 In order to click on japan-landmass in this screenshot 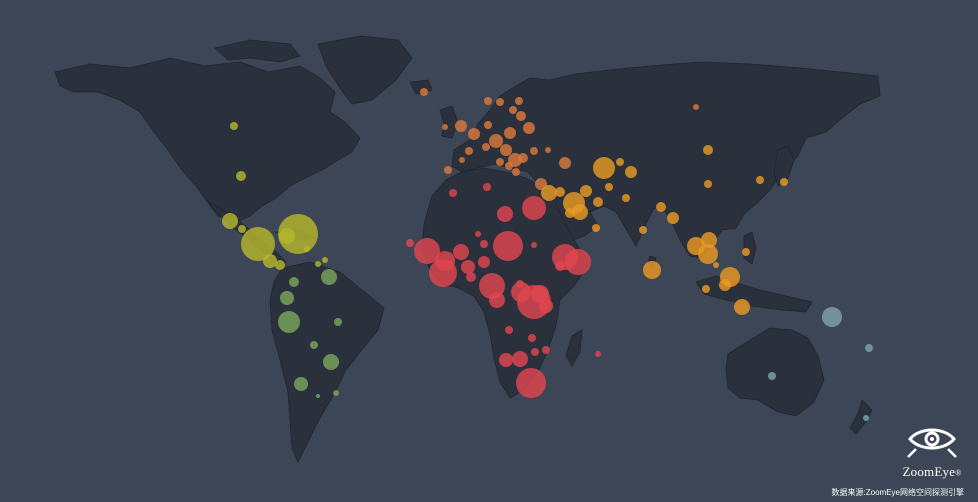, I will do `click(784, 166)`.